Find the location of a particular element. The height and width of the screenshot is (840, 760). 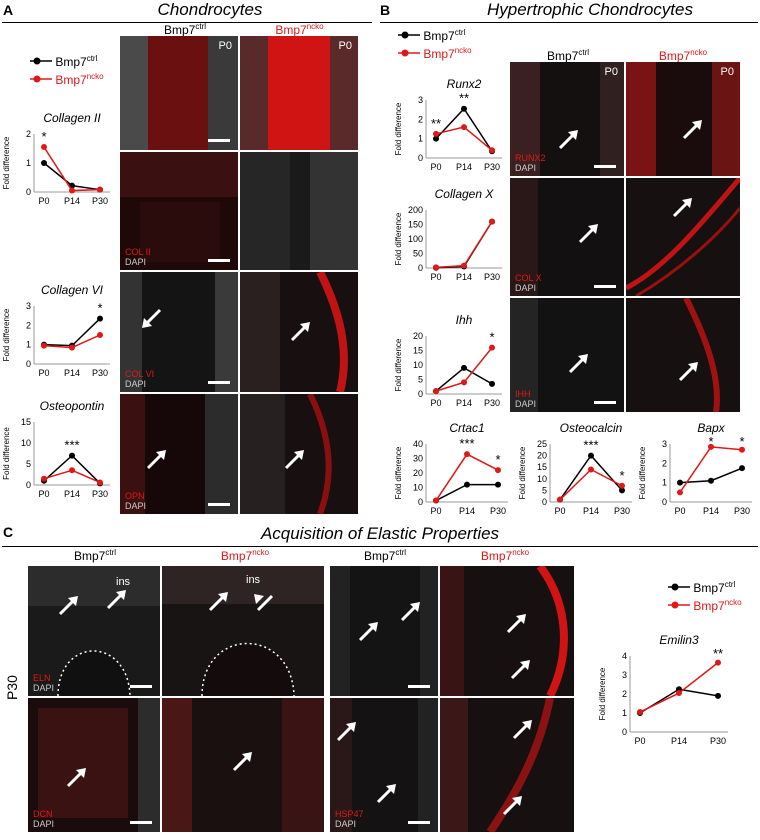

significance-label: *** is located at coordinates (590, 445).